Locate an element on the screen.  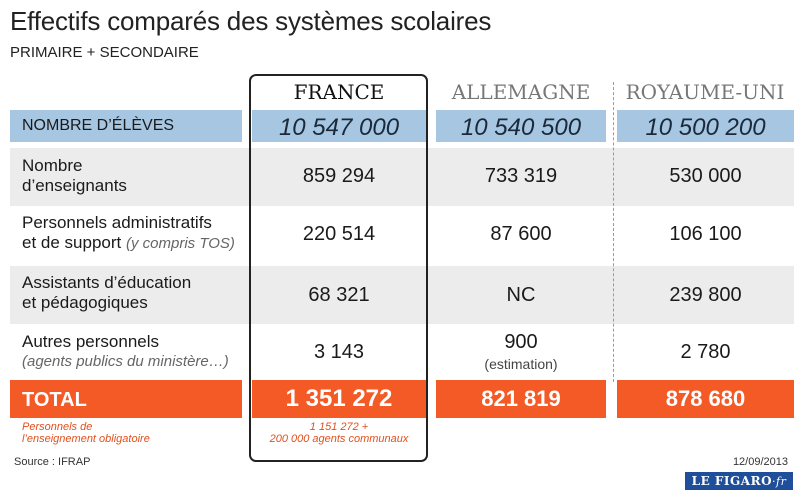
footnote-line: 200 000 agents communaux is located at coordinates (339, 439).